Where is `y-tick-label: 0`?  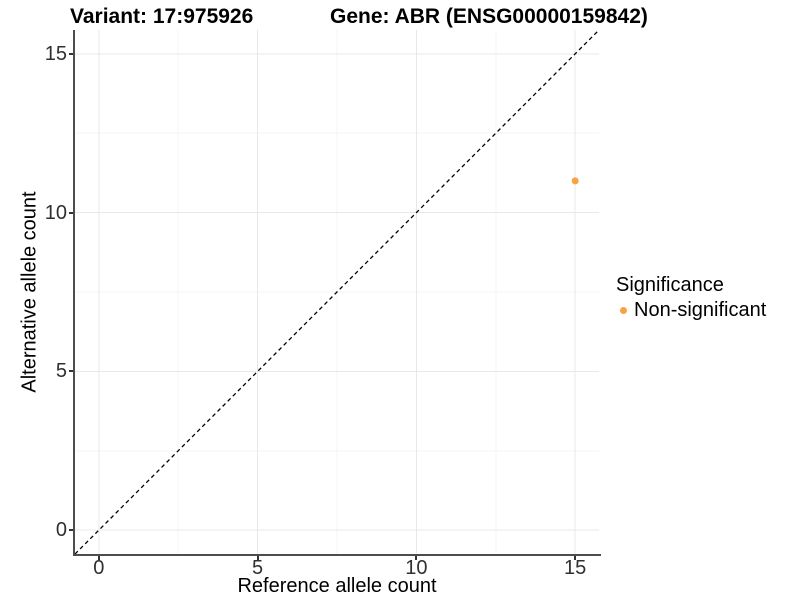 y-tick-label: 0 is located at coordinates (61, 530).